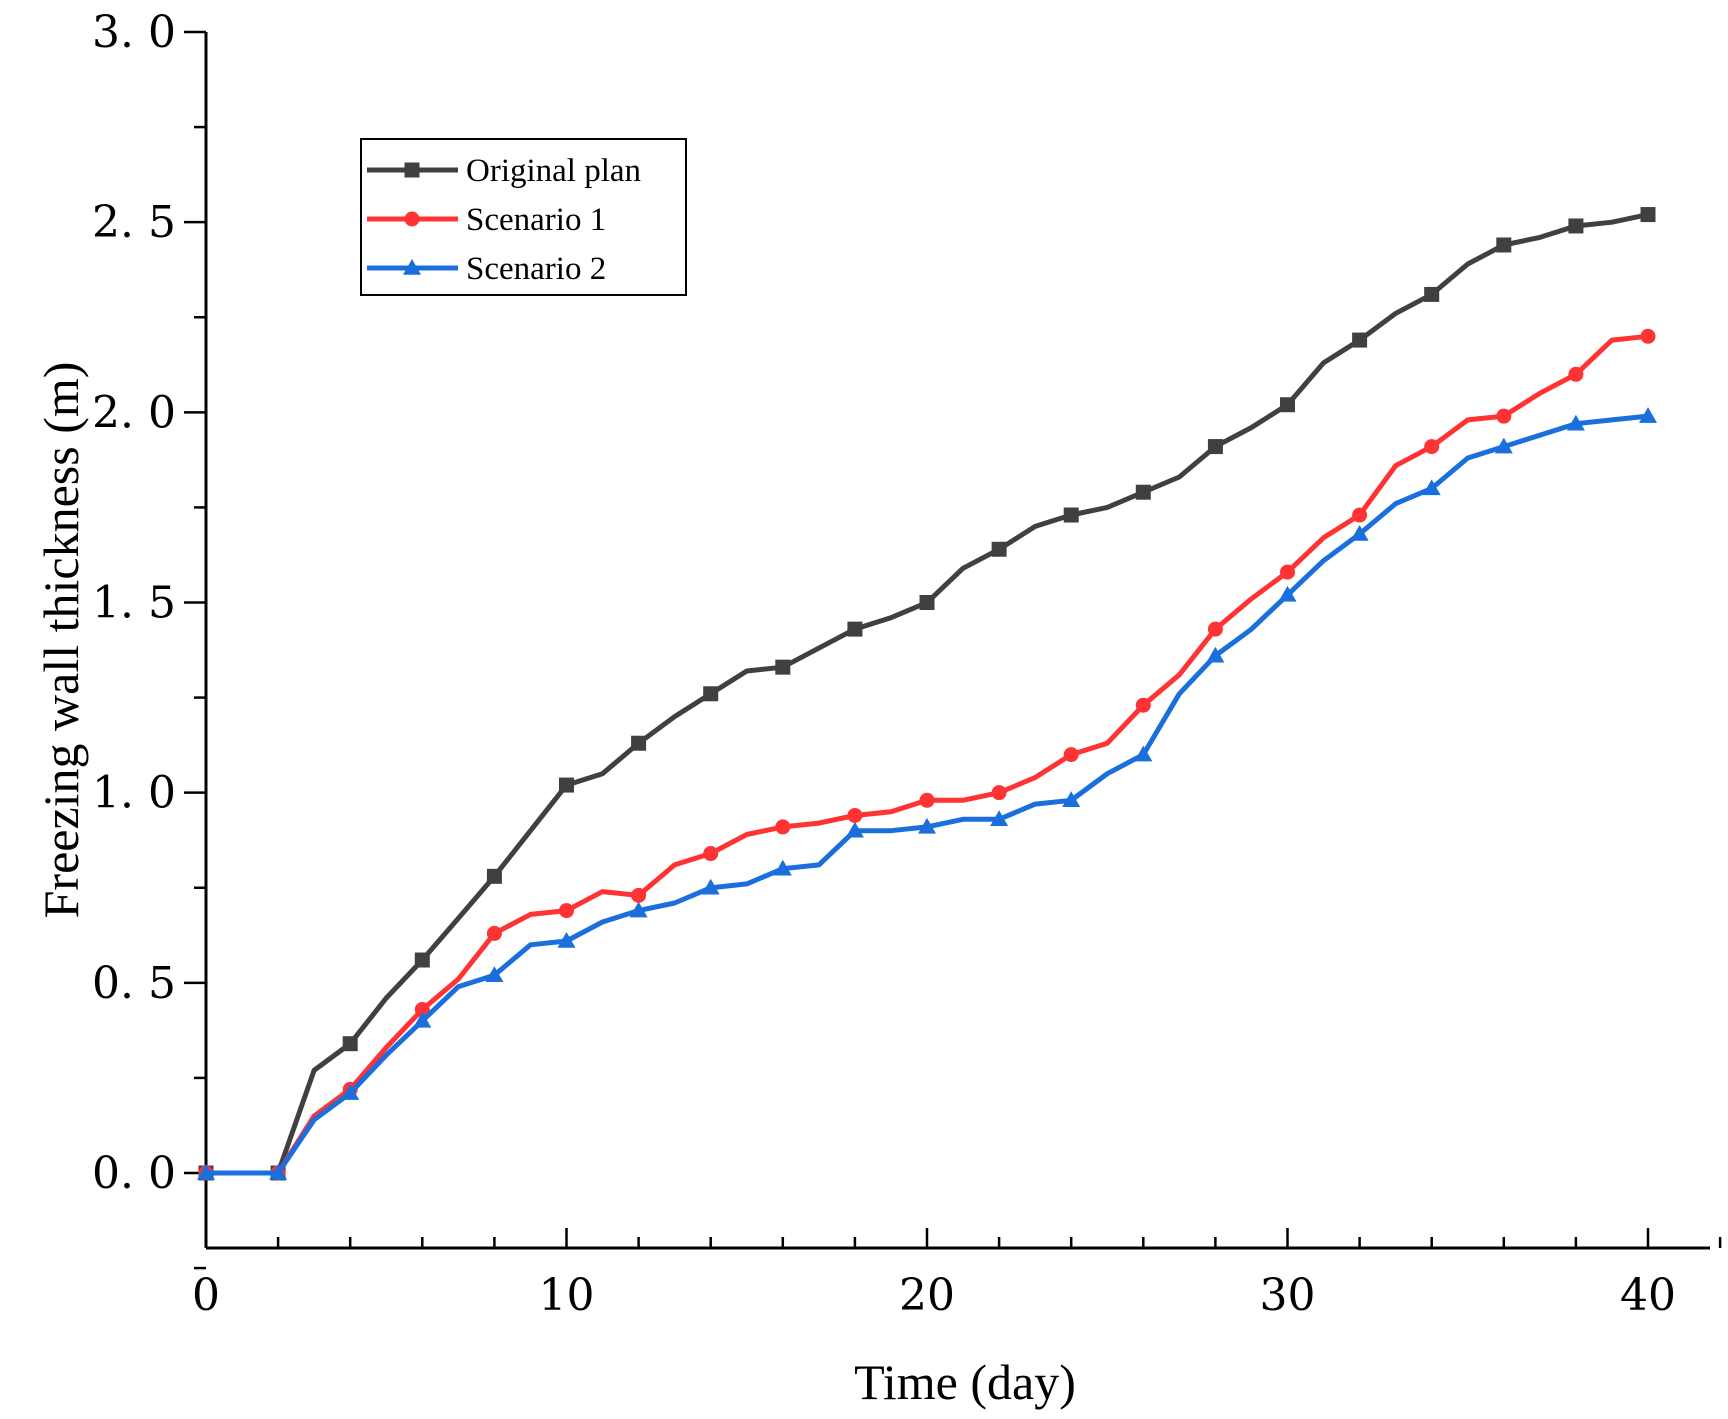 The width and height of the screenshot is (1728, 1419). I want to click on y-tick-label: 2. 5, so click(134, 222).